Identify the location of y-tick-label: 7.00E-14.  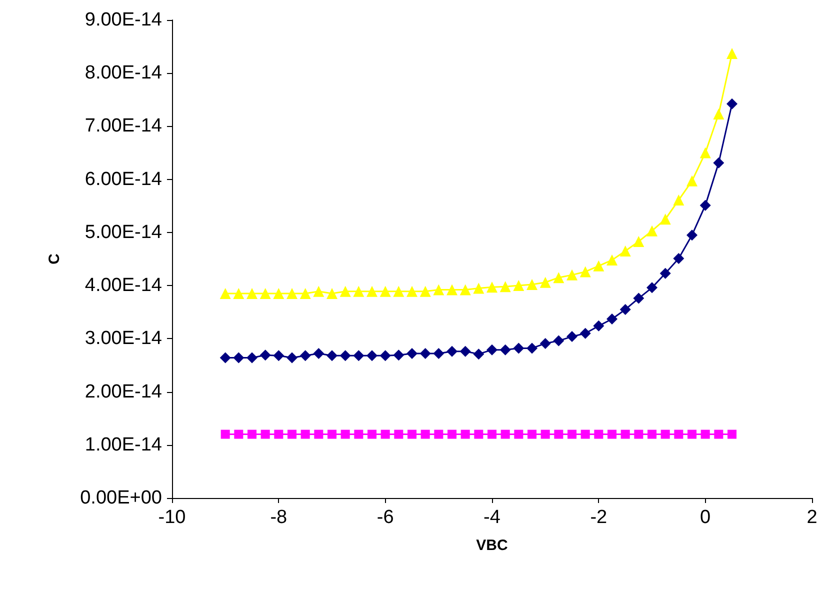
(123, 126).